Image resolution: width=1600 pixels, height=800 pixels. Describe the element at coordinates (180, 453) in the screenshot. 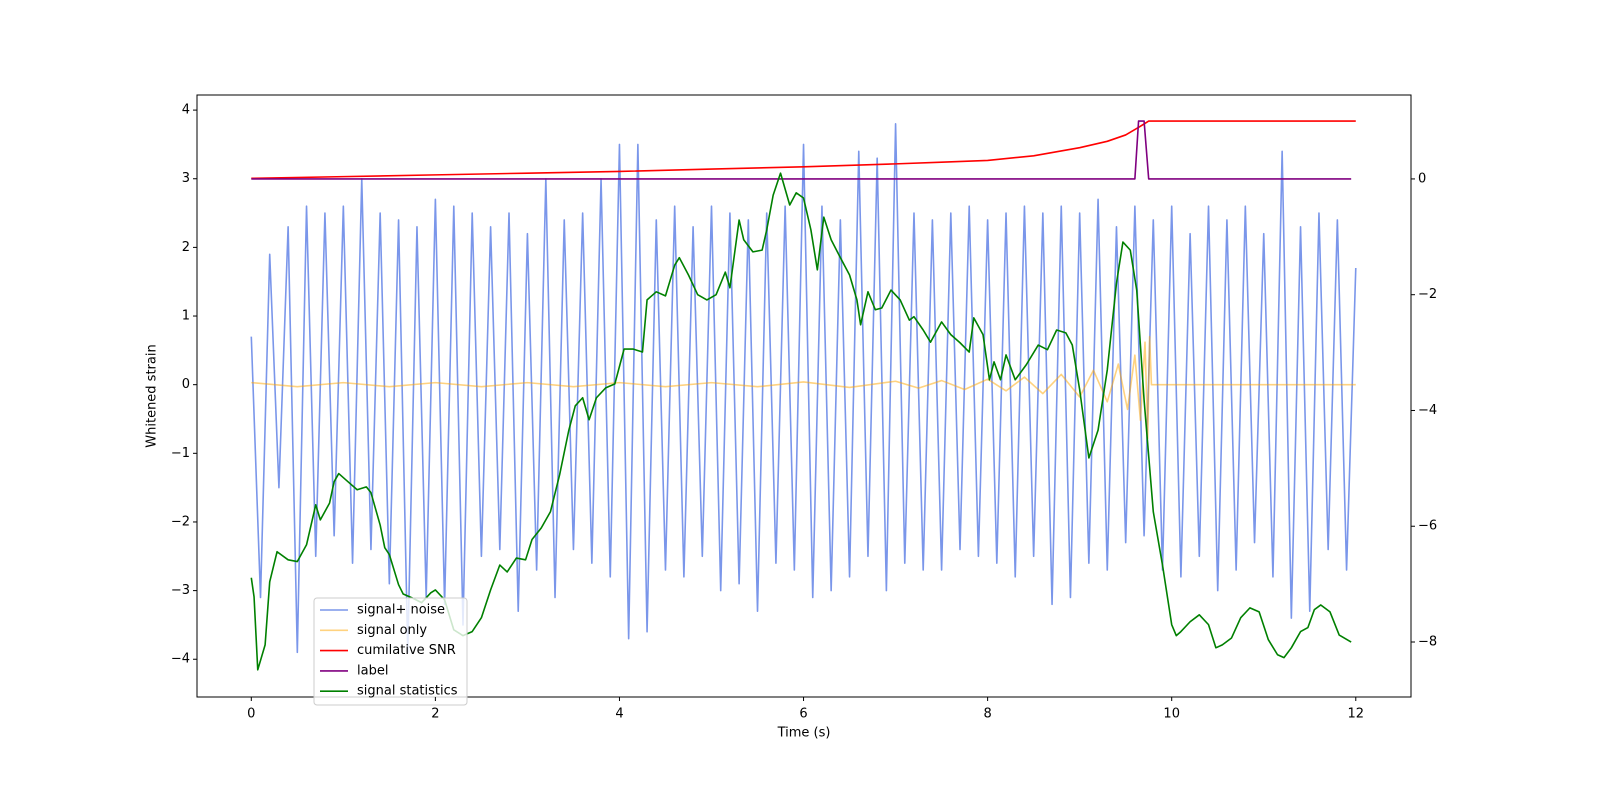

I see `y-tick-label: −1` at that location.